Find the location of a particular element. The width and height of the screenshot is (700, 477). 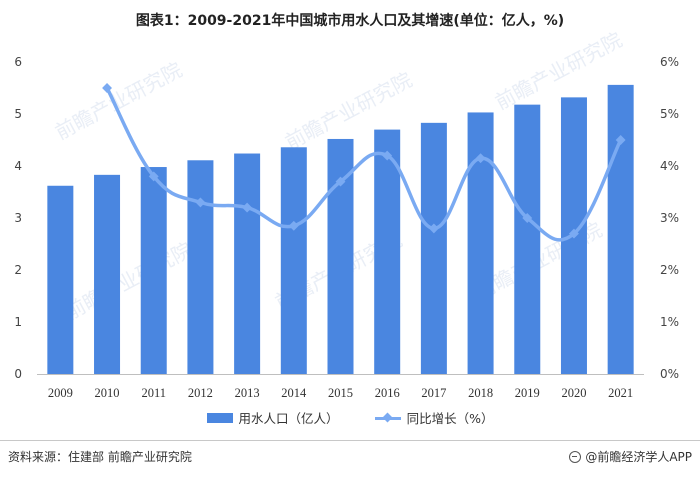

chart-title: 图表1：2009-2021年中国城市用水人口及其增速(单位：亿人，%) is located at coordinates (350, 21).